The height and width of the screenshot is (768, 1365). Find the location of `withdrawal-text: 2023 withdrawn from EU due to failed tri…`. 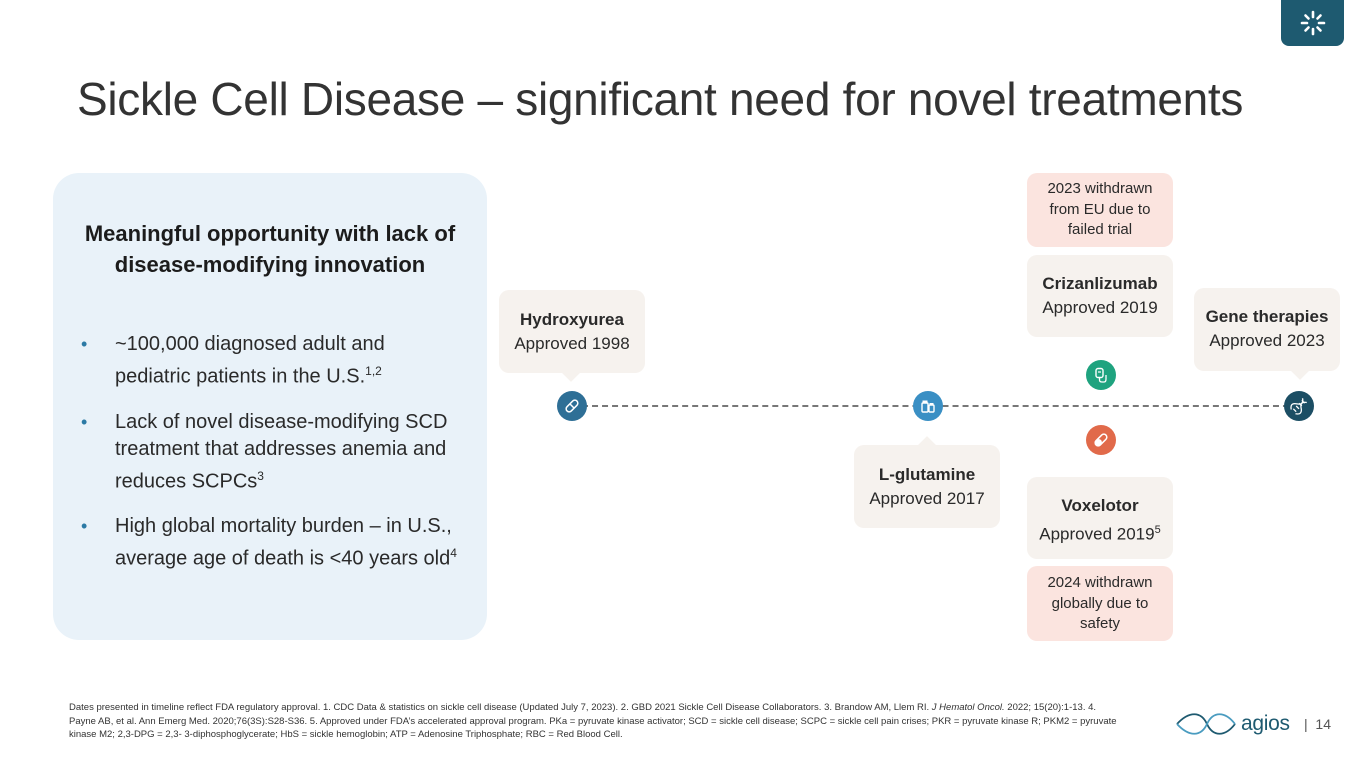

withdrawal-text: 2023 withdrawn from EU due to failed tri… is located at coordinates (1100, 209).